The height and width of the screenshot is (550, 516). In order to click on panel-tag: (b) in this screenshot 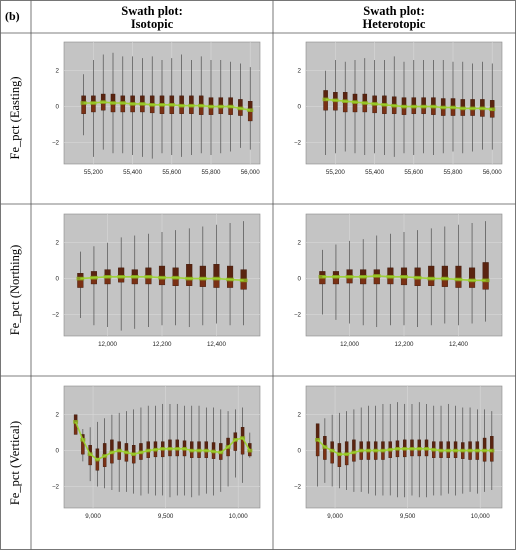, I will do `click(12, 16)`.